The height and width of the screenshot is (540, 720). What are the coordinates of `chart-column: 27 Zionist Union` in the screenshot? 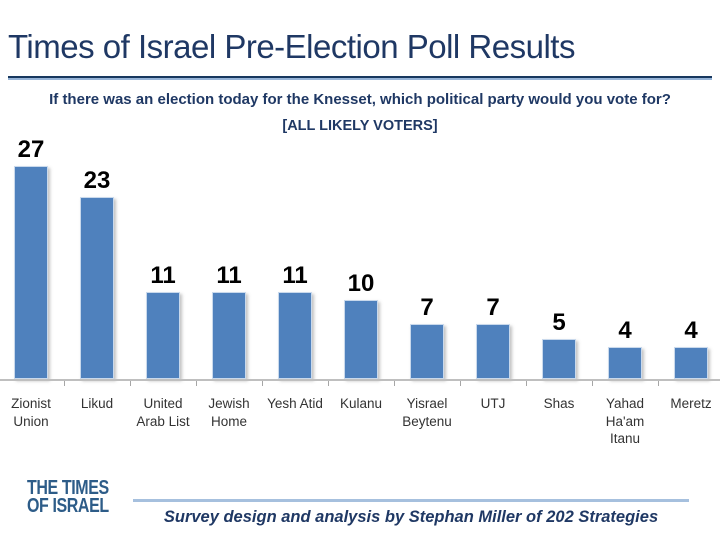 It's located at (32, 291).